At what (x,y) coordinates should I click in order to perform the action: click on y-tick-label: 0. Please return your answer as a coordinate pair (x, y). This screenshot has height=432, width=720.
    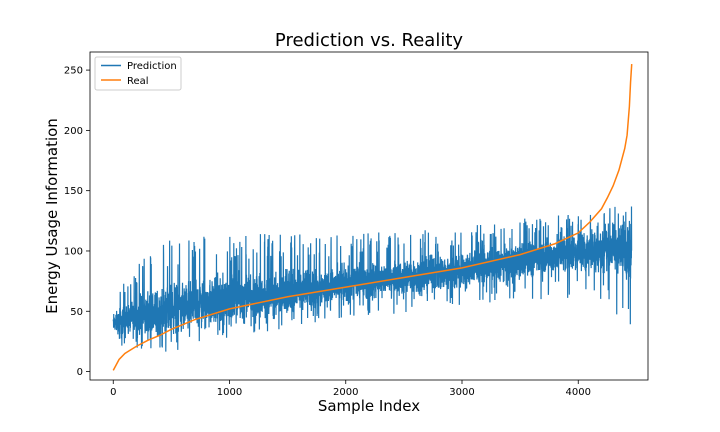
    Looking at the image, I should click on (80, 372).